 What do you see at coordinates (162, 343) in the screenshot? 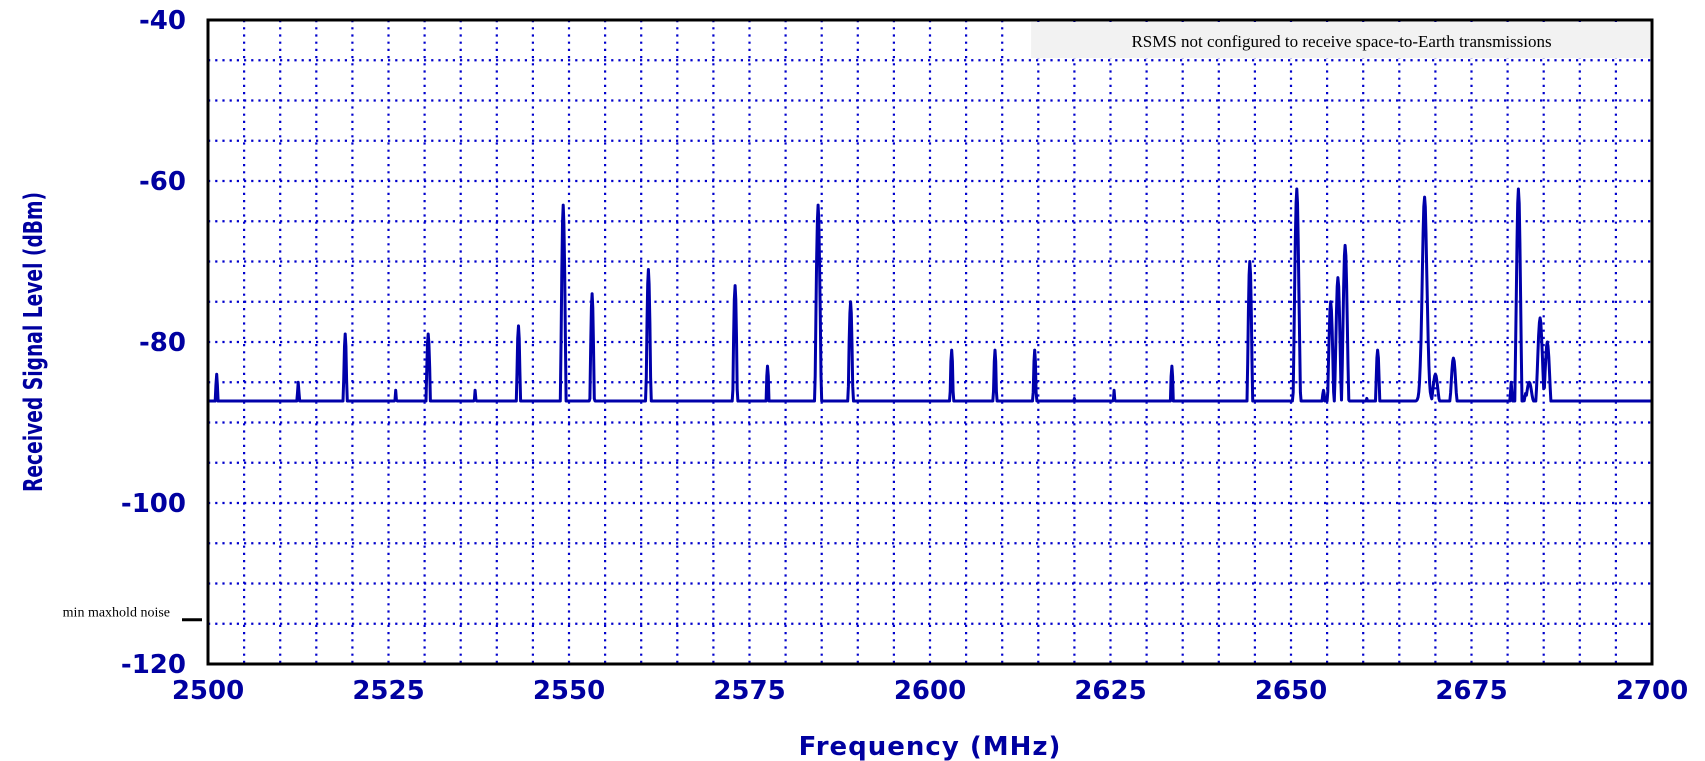
I see `y-tick-label: -80` at bounding box center [162, 343].